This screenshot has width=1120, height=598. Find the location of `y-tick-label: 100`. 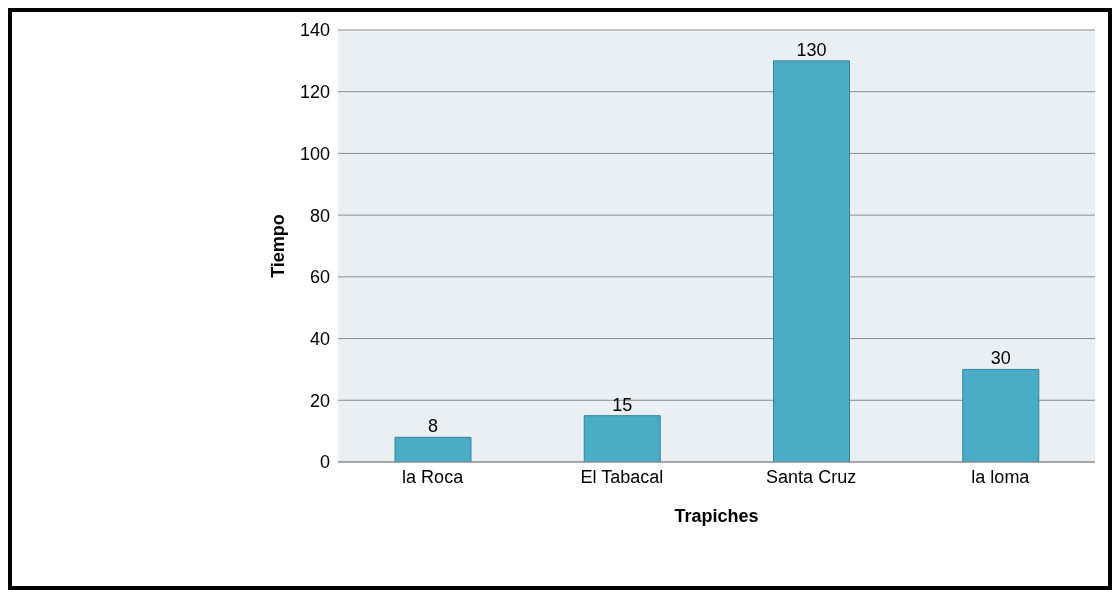

y-tick-label: 100 is located at coordinates (314, 153).